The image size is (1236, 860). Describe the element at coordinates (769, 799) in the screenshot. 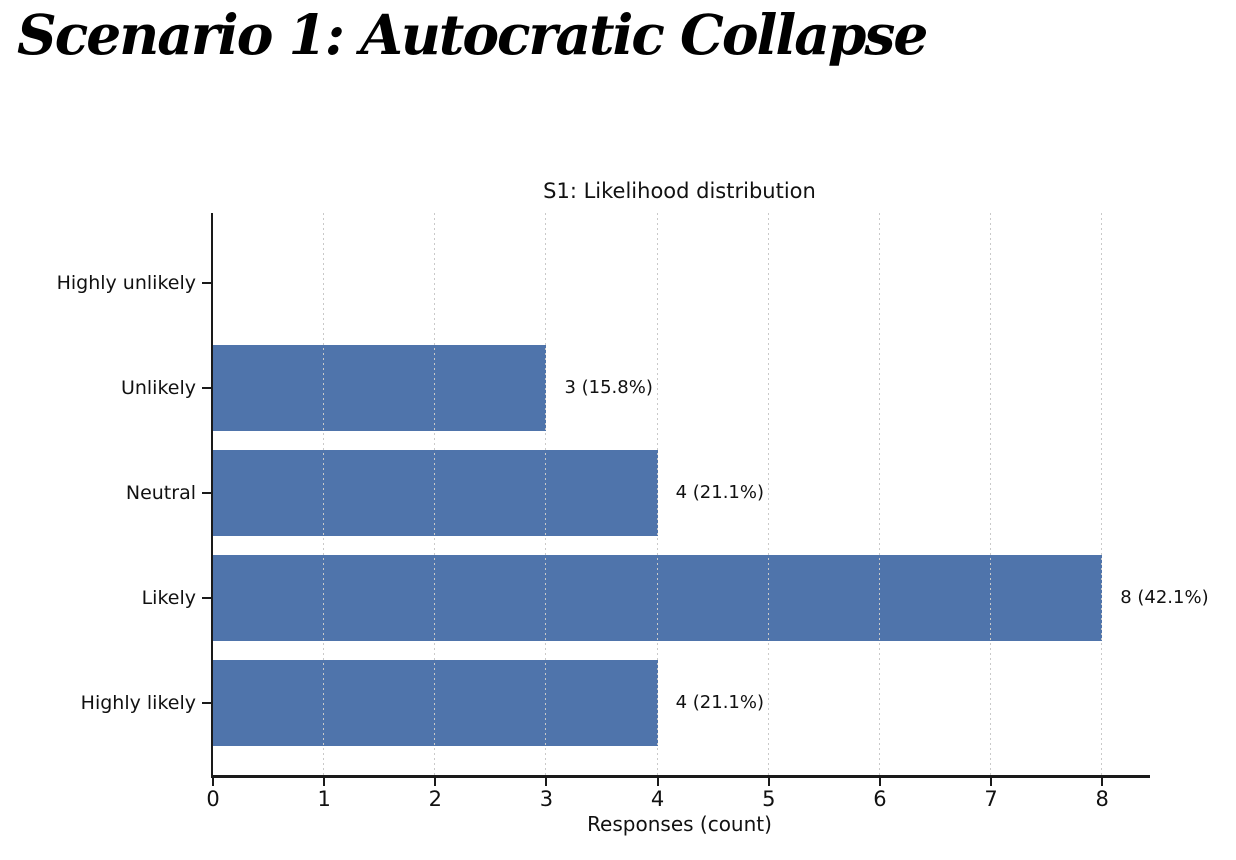

I see `x-tick-label: 5` at that location.